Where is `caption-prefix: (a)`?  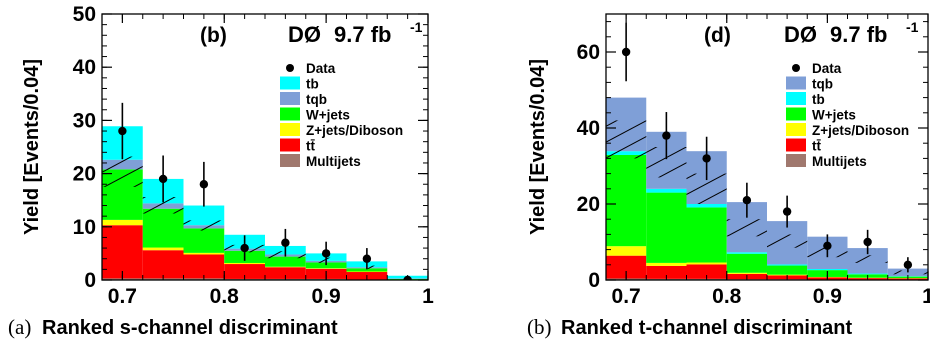 caption-prefix: (a) is located at coordinates (19, 327).